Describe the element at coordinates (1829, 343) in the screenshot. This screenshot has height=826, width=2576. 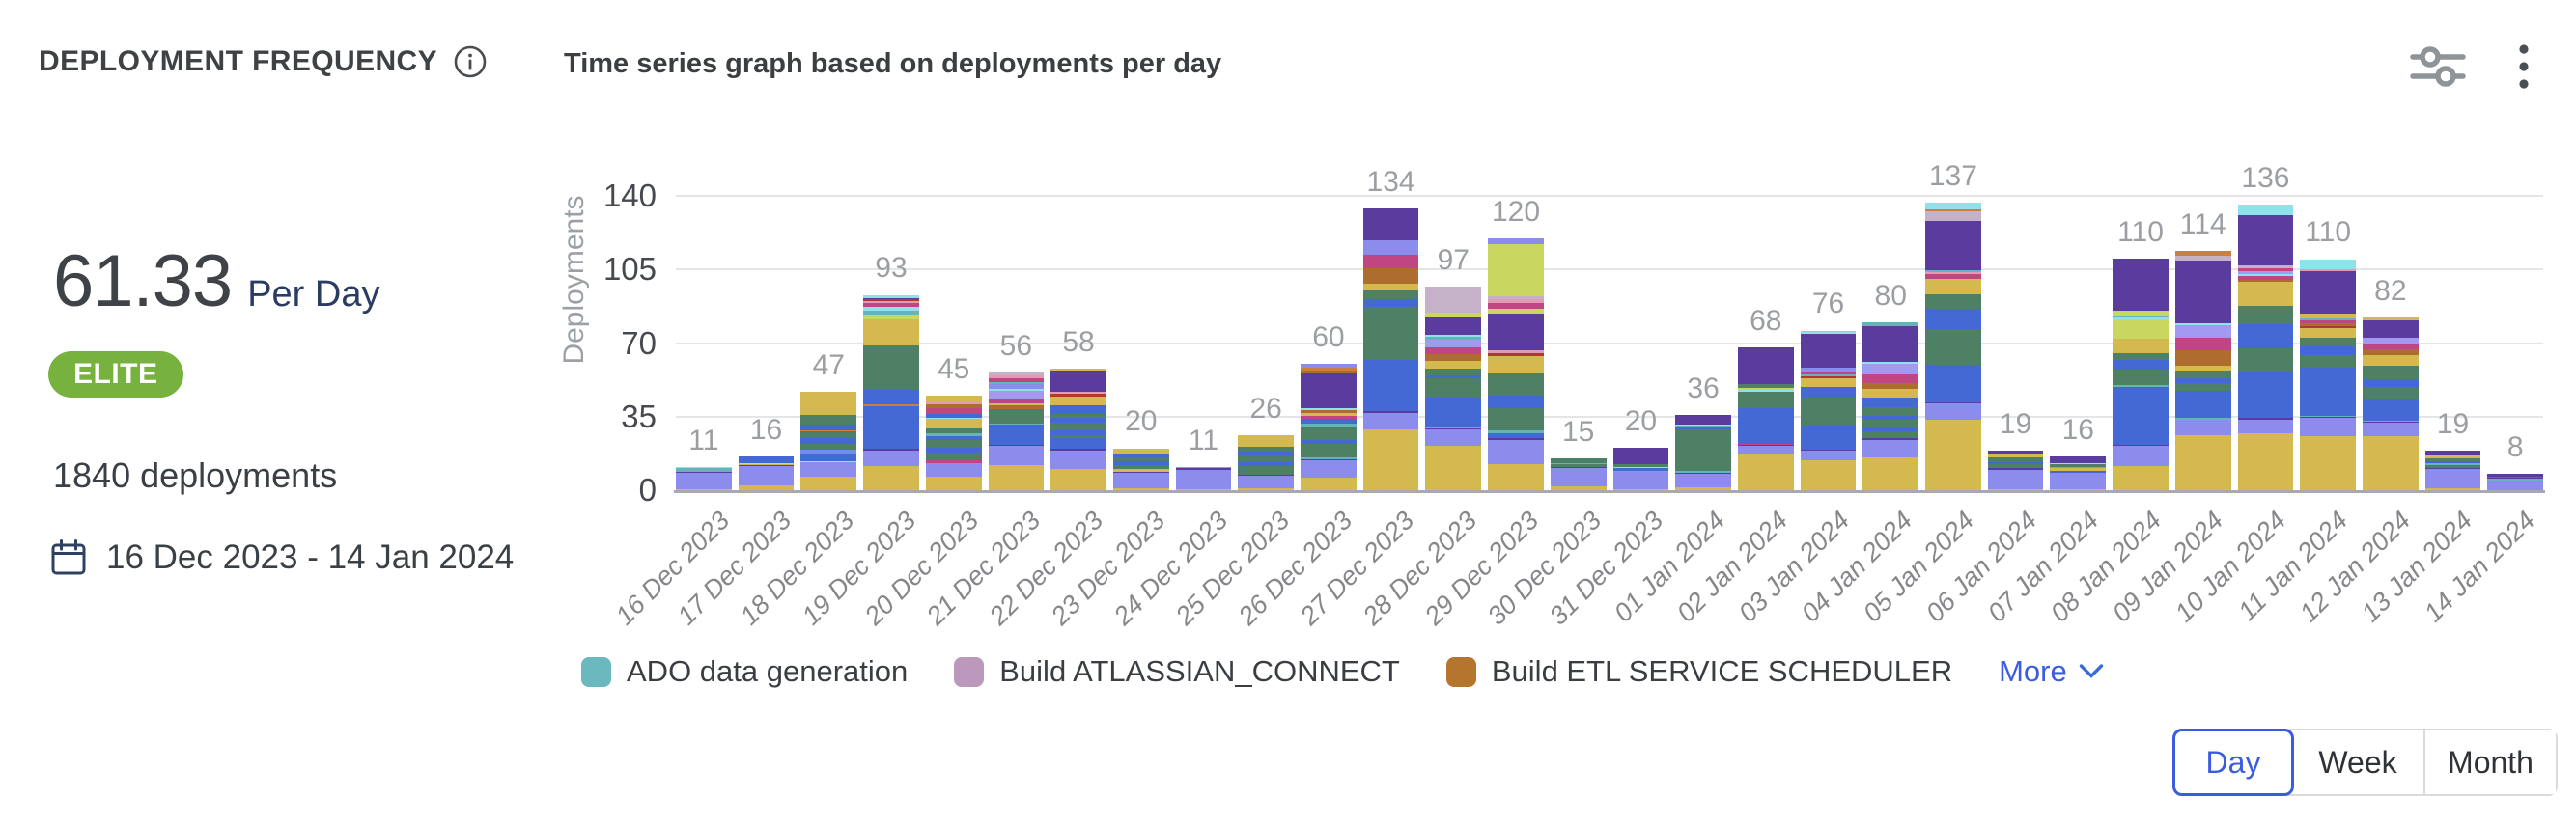
I see `bar: 76` at that location.